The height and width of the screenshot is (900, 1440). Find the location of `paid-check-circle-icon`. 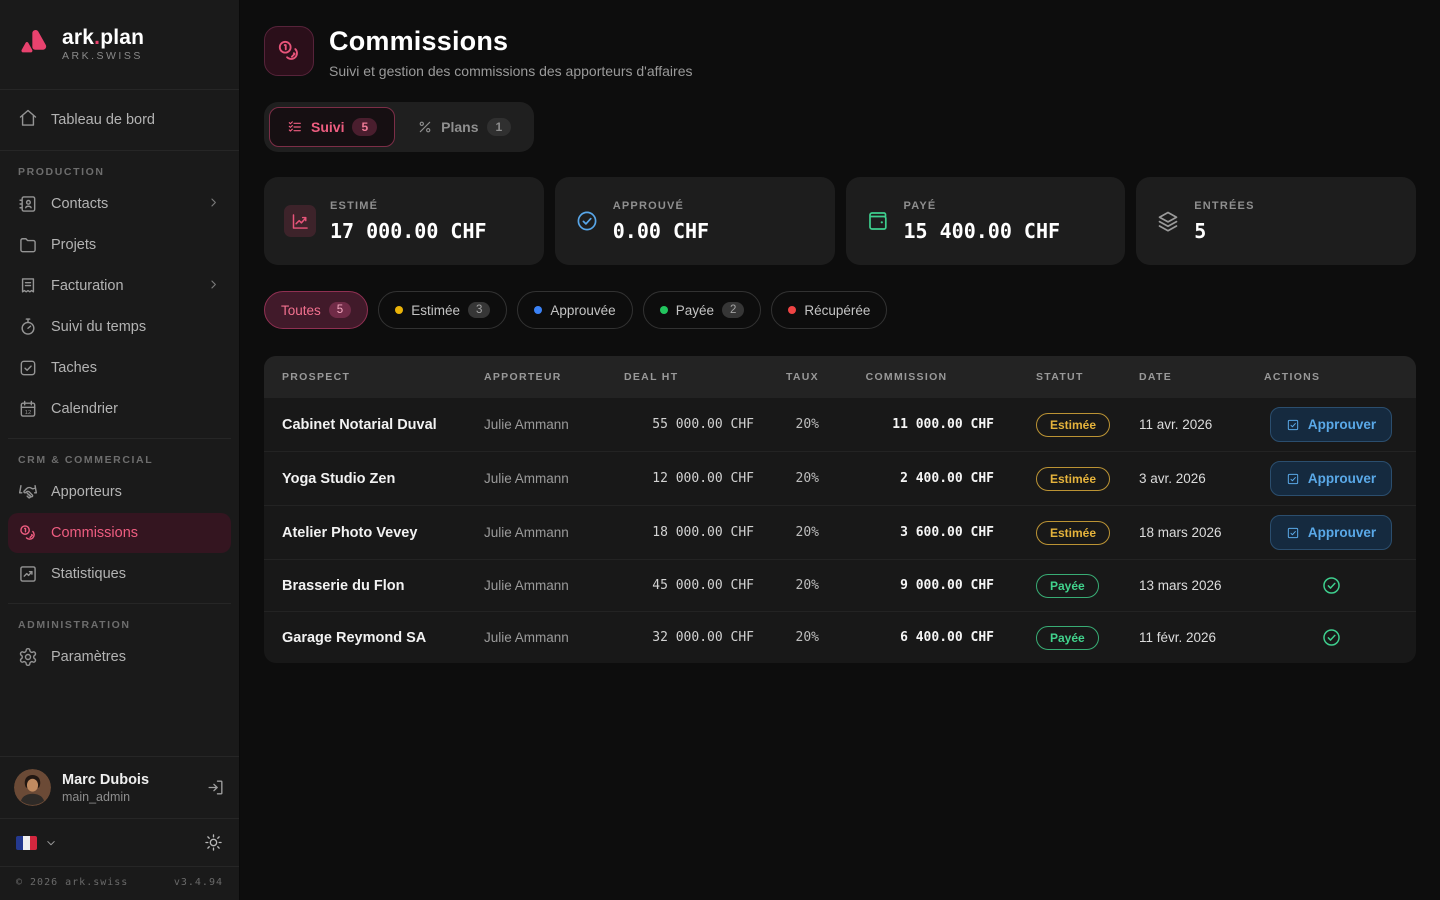

paid-check-circle-icon is located at coordinates (1331, 585).